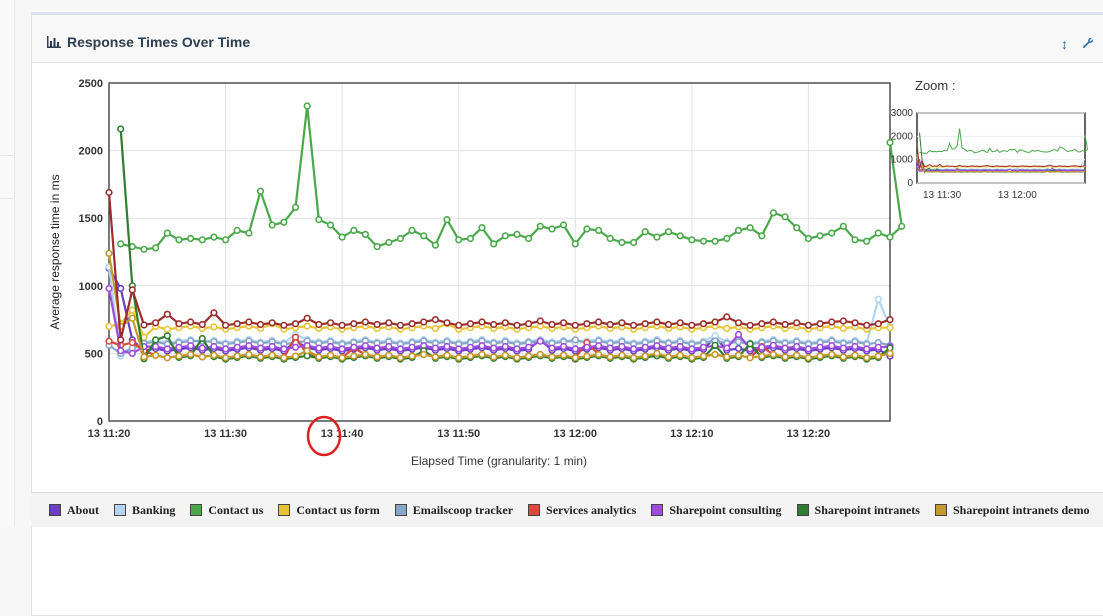 This screenshot has width=1103, height=616. I want to click on legend-item: Sharepoint consulting, so click(716, 510).